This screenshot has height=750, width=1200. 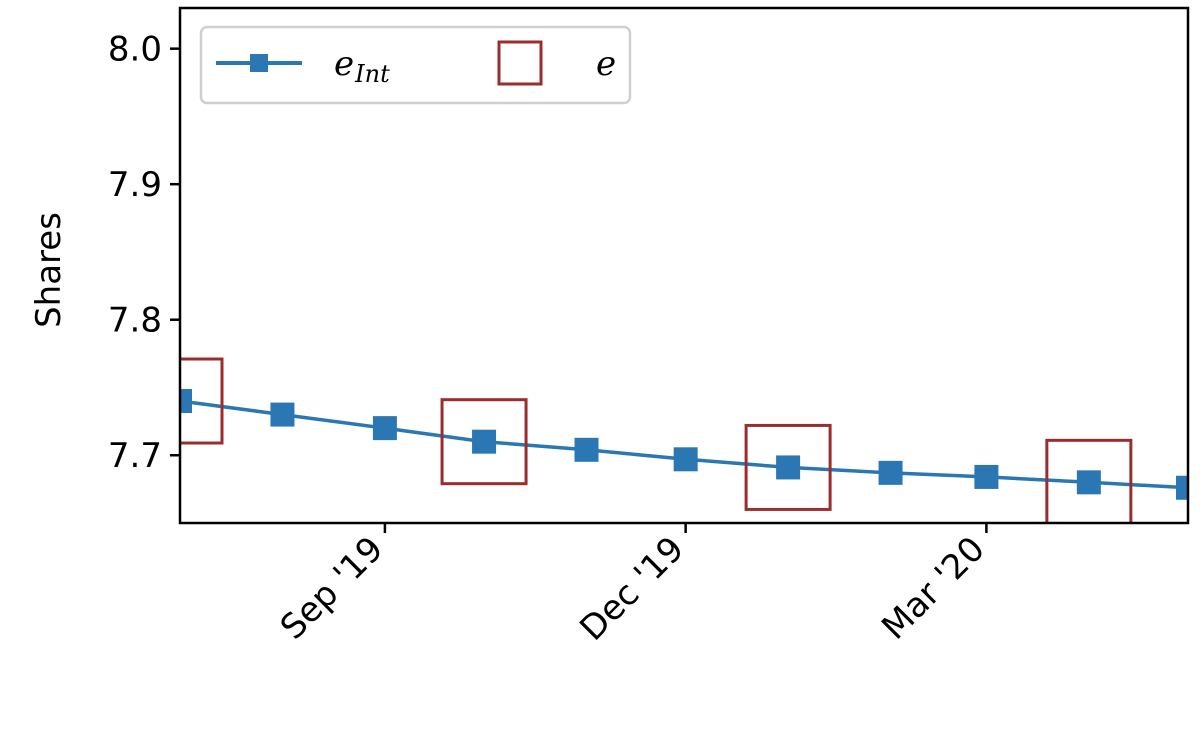 I want to click on legend-label-interpolated-main: e, so click(x=344, y=64).